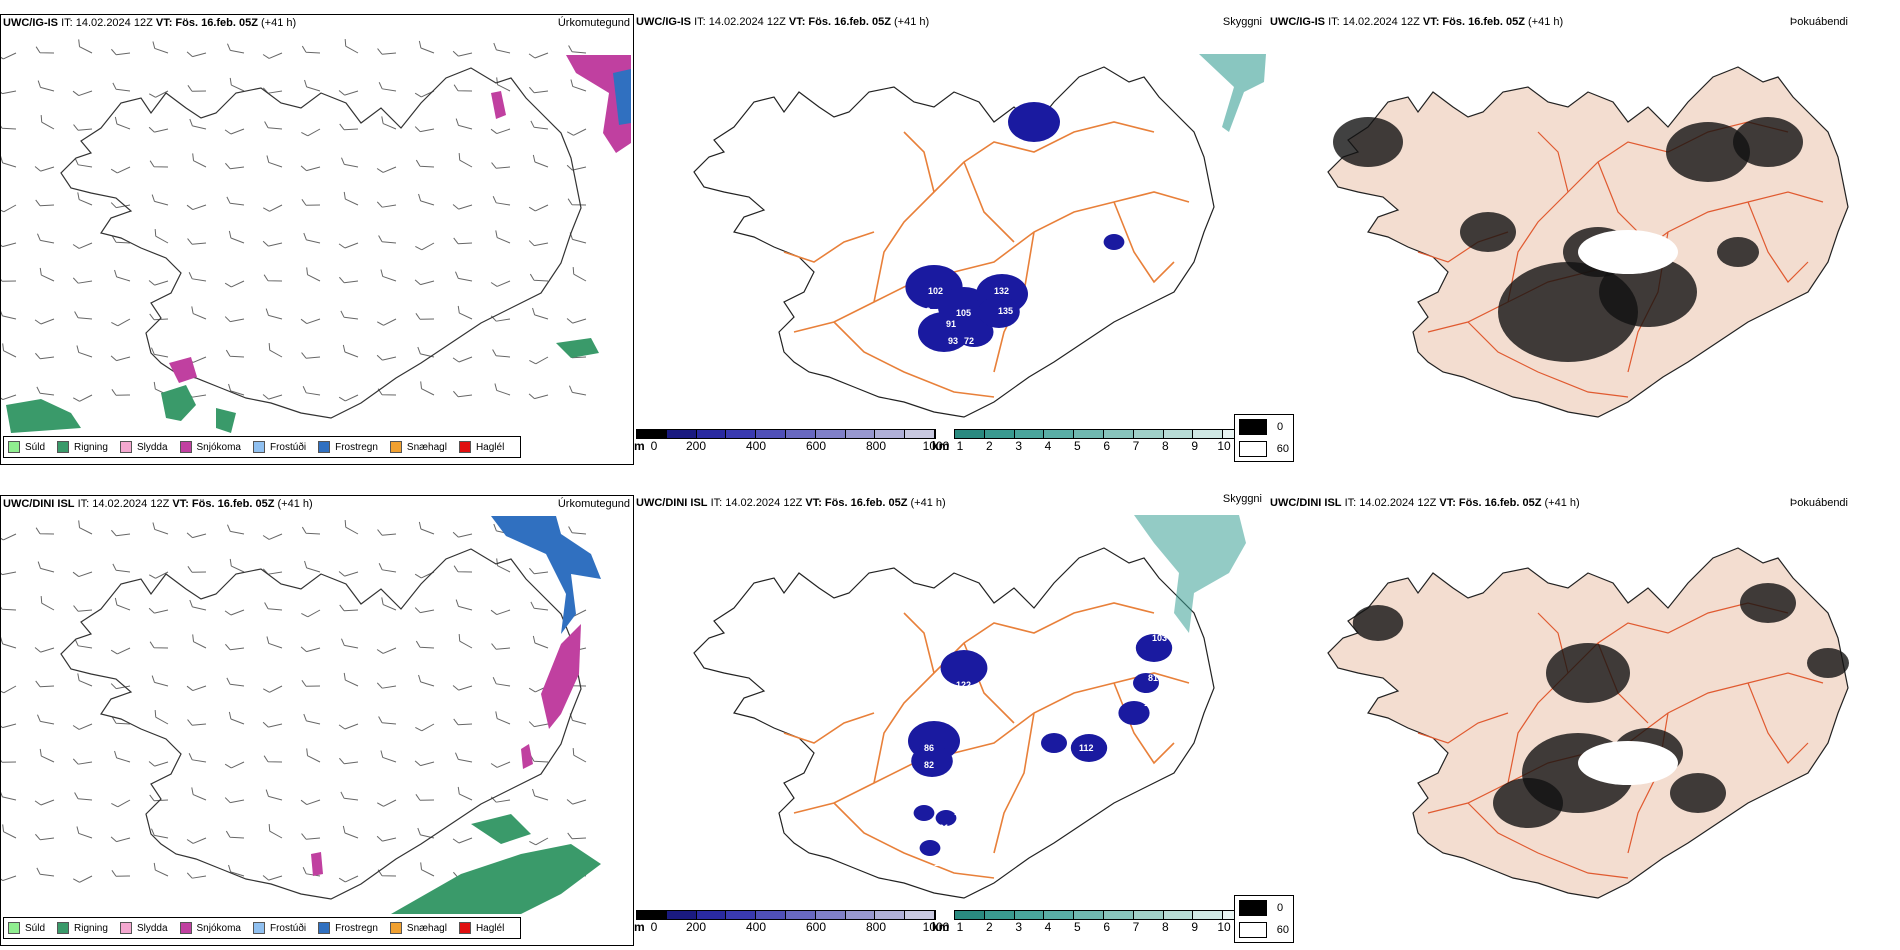 The image size is (1900, 950). I want to click on visibility-tick: 5, so click(1077, 927).